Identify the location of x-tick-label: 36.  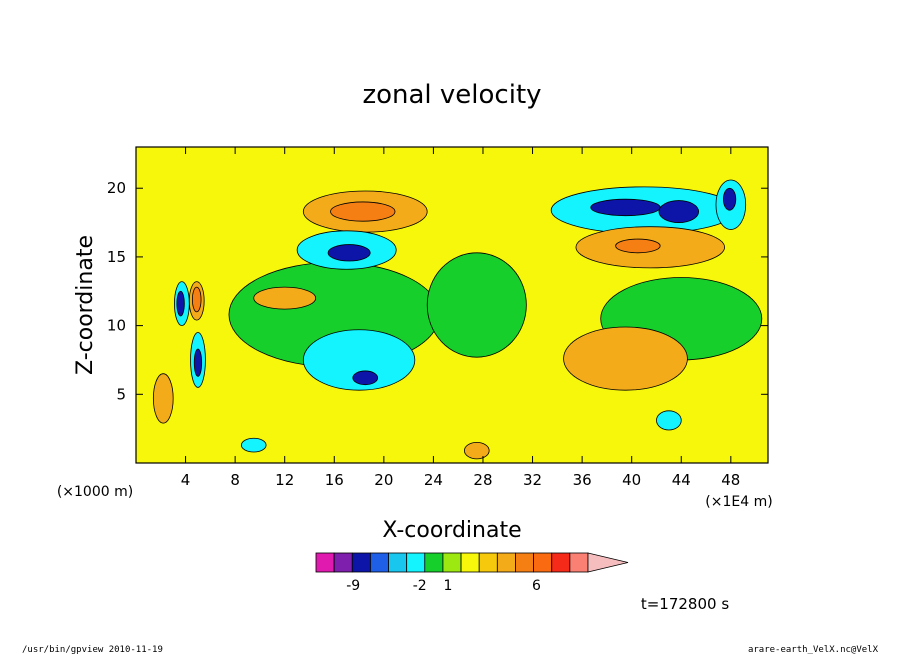
(582, 480).